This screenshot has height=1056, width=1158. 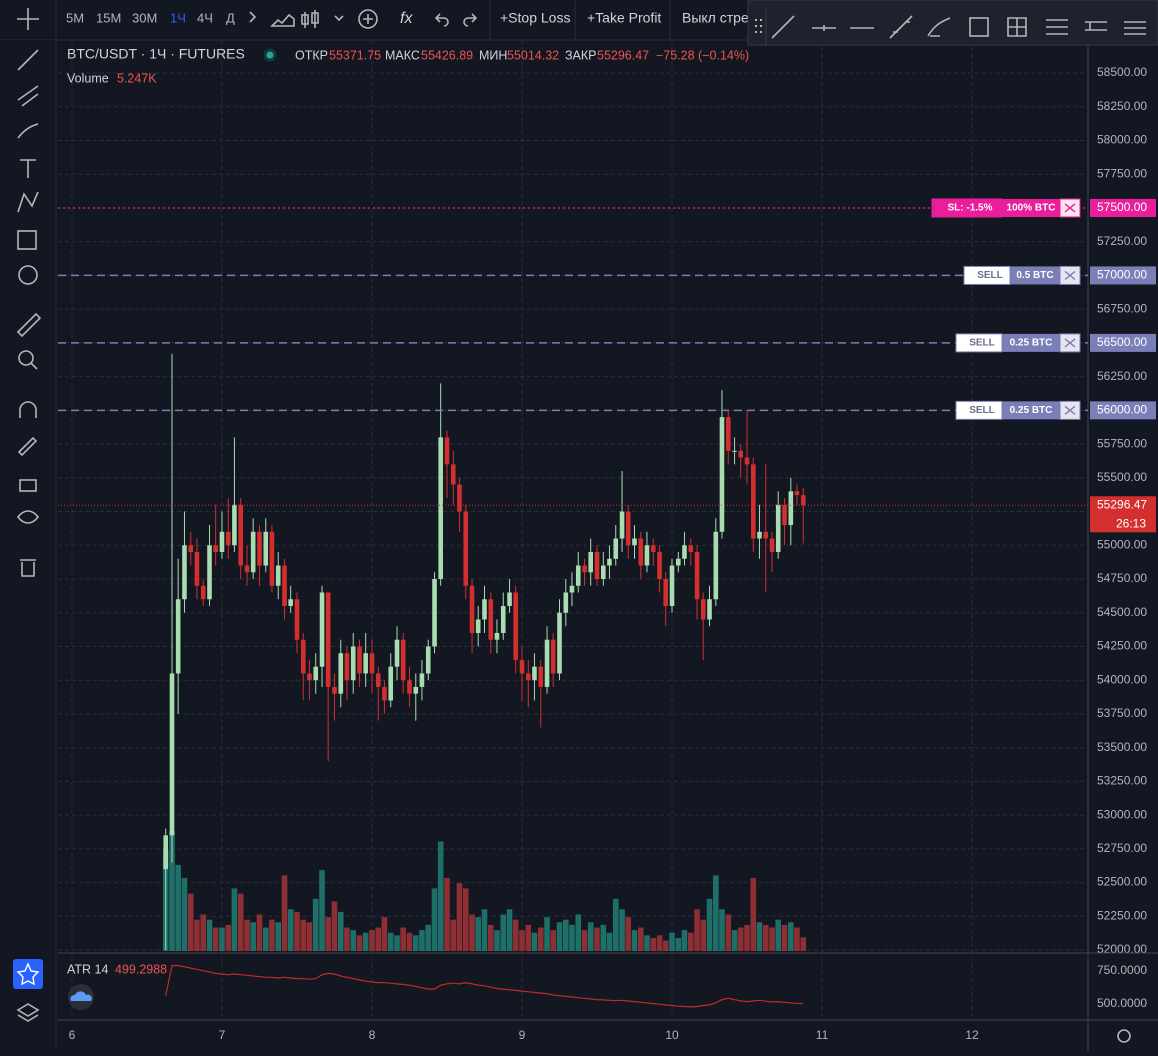 What do you see at coordinates (26, 358) in the screenshot?
I see `zoom-tool` at bounding box center [26, 358].